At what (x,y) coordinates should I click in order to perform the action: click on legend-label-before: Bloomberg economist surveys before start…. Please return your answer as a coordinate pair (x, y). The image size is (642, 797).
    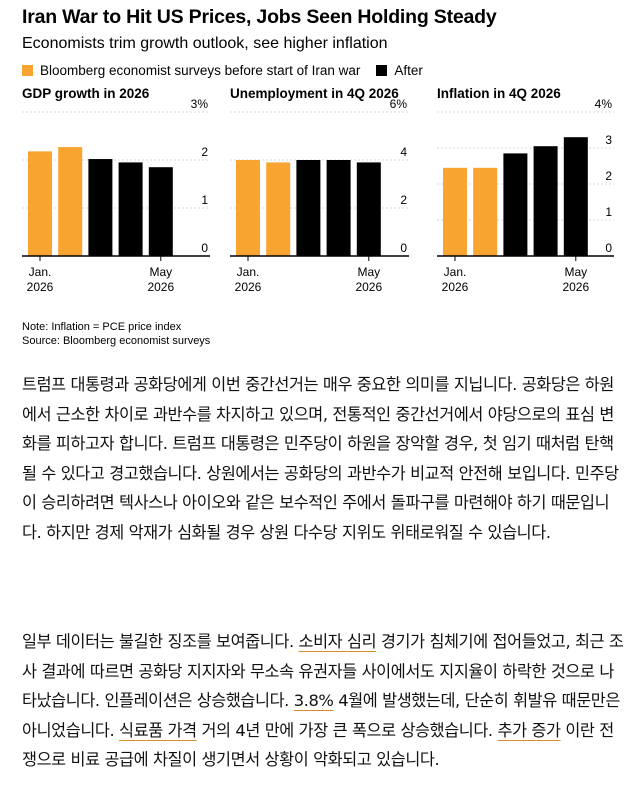
    Looking at the image, I should click on (200, 70).